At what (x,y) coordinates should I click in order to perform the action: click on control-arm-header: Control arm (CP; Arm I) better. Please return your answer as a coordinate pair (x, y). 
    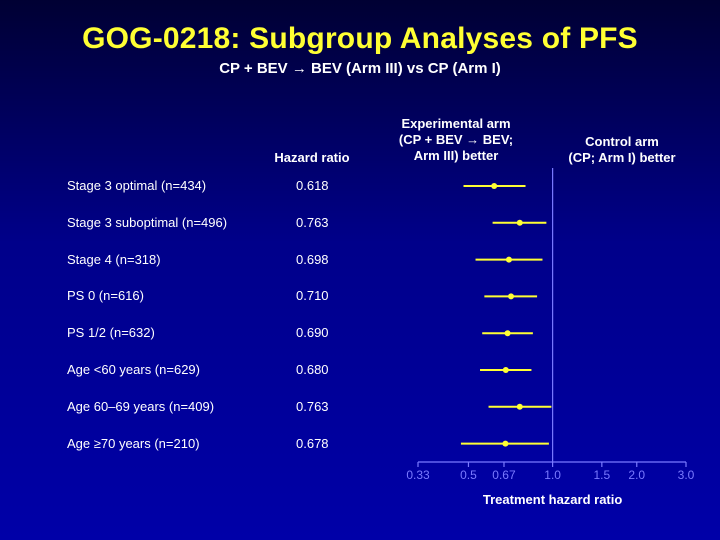
    Looking at the image, I should click on (622, 150).